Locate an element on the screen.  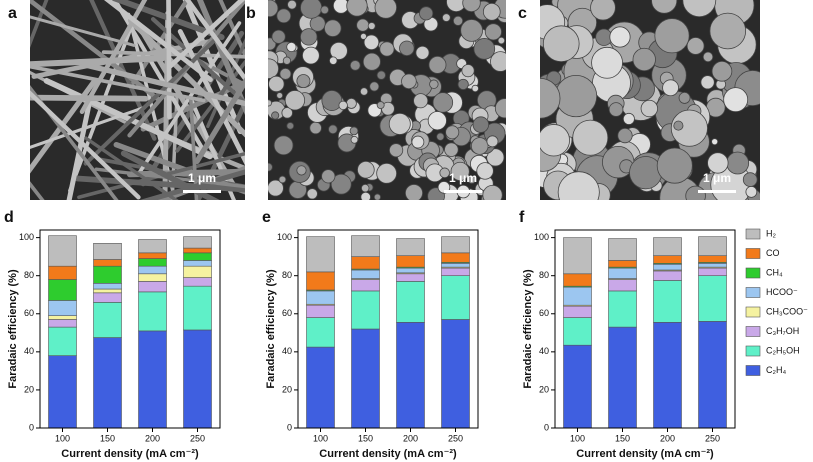
legend-label: CH₄ is located at coordinates (774, 272).